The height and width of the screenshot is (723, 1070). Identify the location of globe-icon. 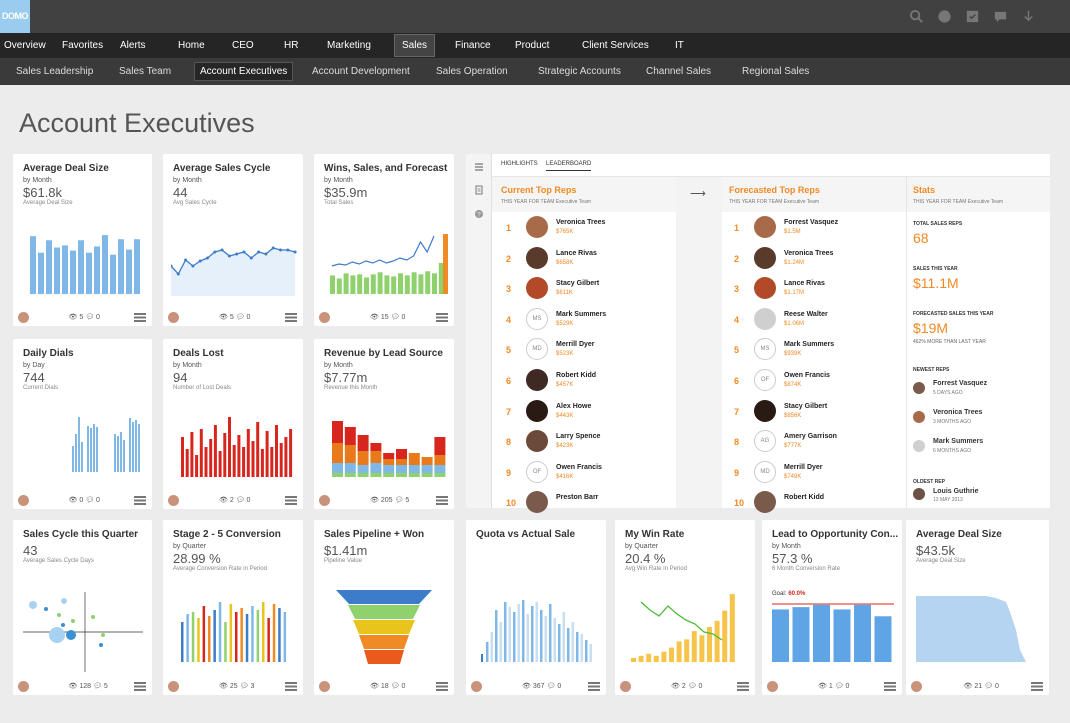
(944, 16).